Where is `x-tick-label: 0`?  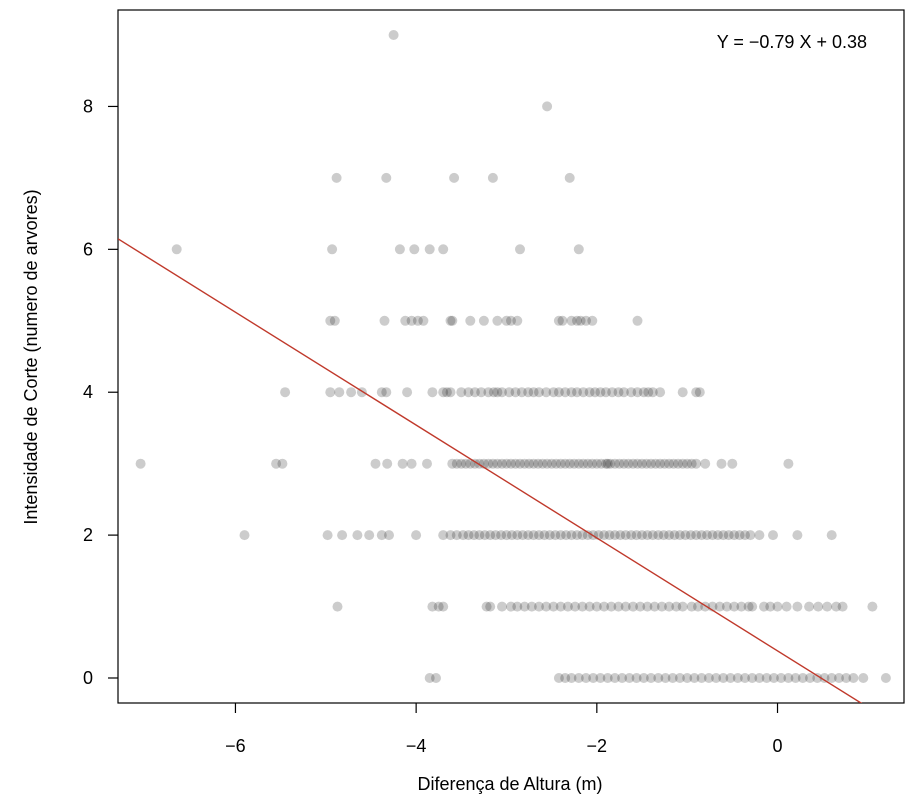
x-tick-label: 0 is located at coordinates (778, 746).